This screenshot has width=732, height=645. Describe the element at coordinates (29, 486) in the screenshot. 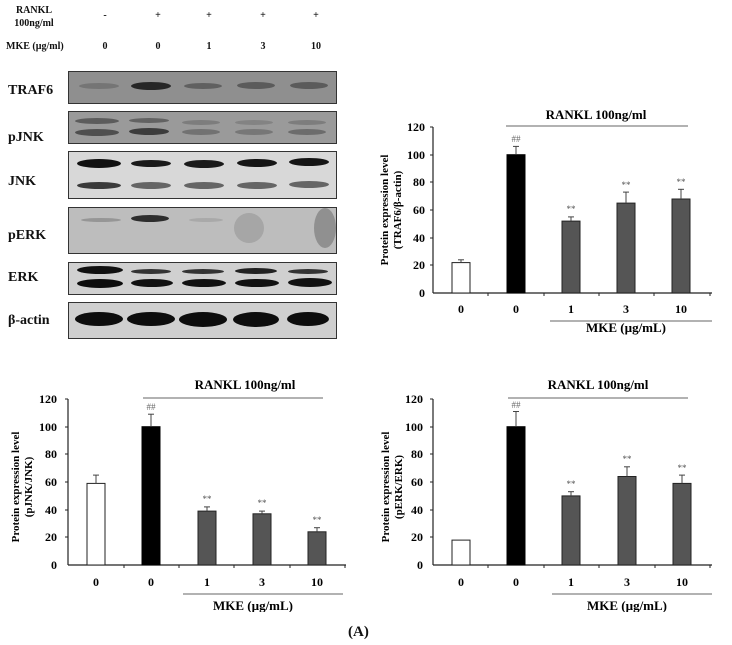

I see `y-axis-label-sub: (pJNK/JNK)` at that location.